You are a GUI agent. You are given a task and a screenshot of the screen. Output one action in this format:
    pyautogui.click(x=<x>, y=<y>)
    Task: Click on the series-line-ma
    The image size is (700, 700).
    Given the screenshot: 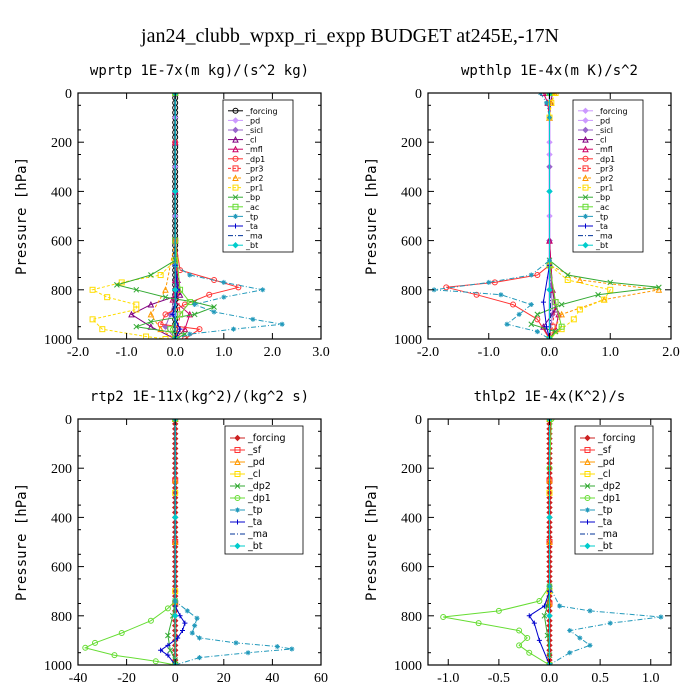 What is the action you would take?
    pyautogui.click(x=550, y=216)
    